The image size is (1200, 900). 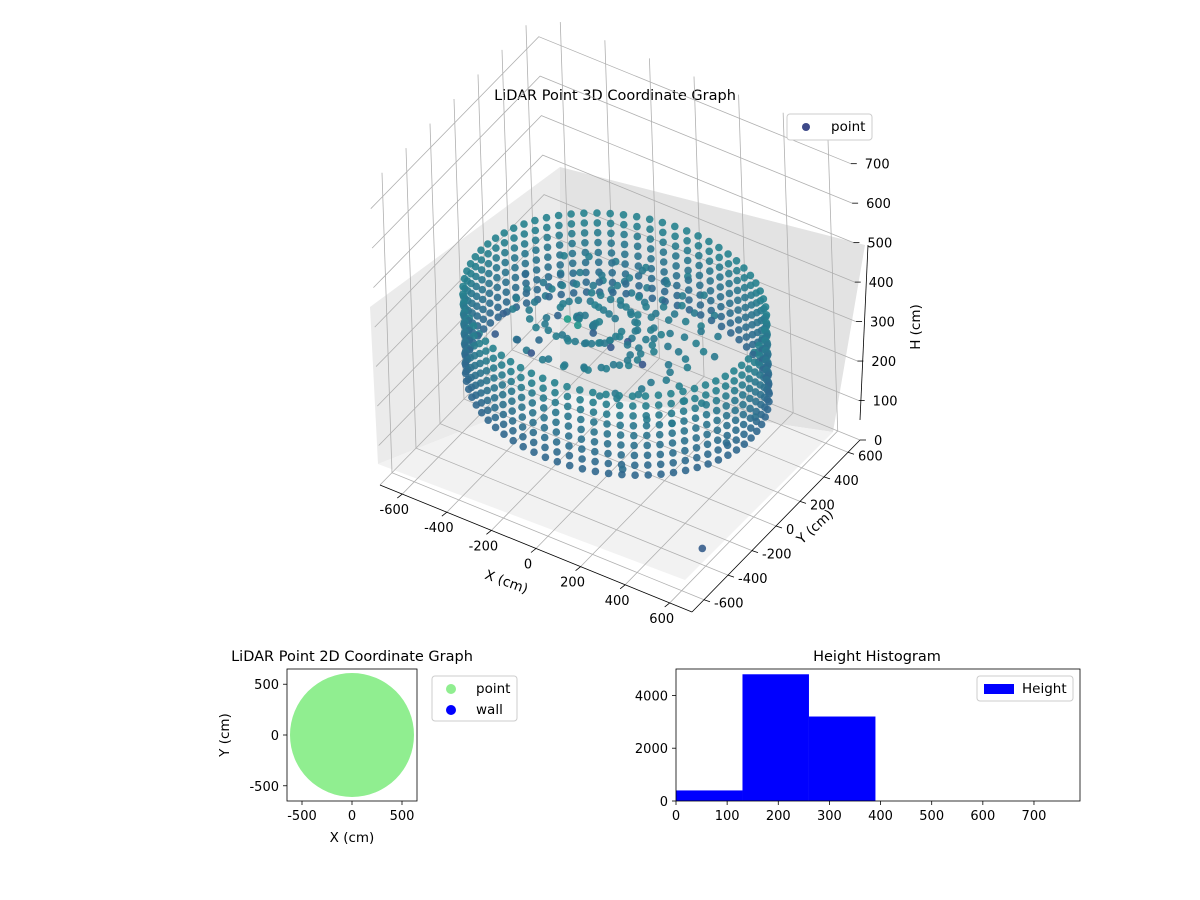 I want to click on plot3d-z-tick-label: 0, so click(x=878, y=441).